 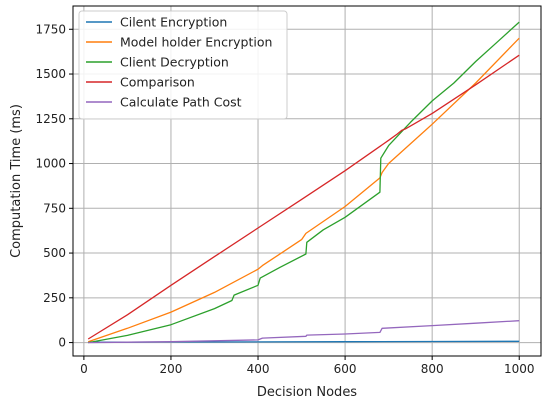 I want to click on x-tick-label: 1000, so click(x=519, y=369).